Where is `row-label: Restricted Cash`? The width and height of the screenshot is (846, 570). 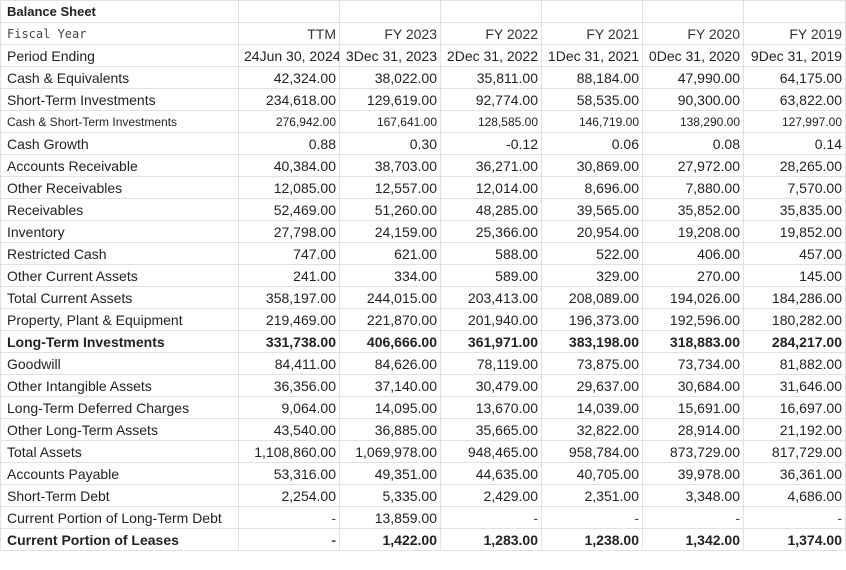
row-label: Restricted Cash is located at coordinates (119, 253).